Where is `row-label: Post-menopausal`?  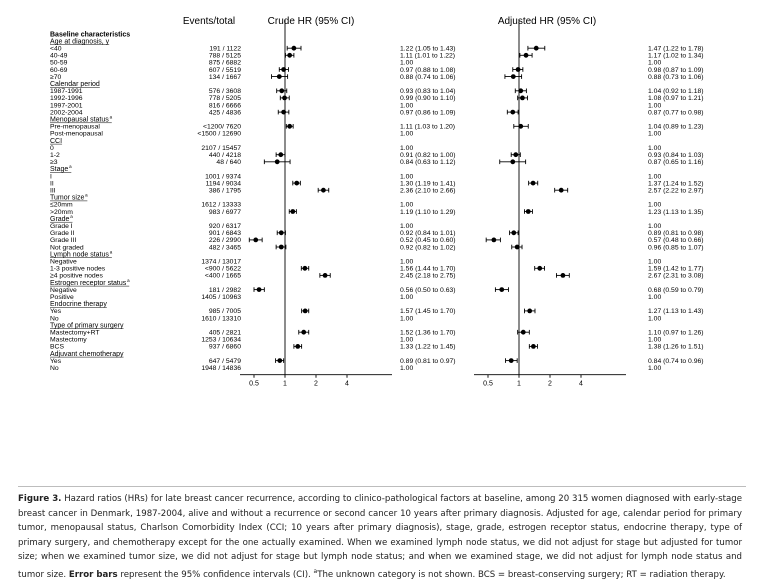 row-label: Post-menopausal is located at coordinates (76, 134).